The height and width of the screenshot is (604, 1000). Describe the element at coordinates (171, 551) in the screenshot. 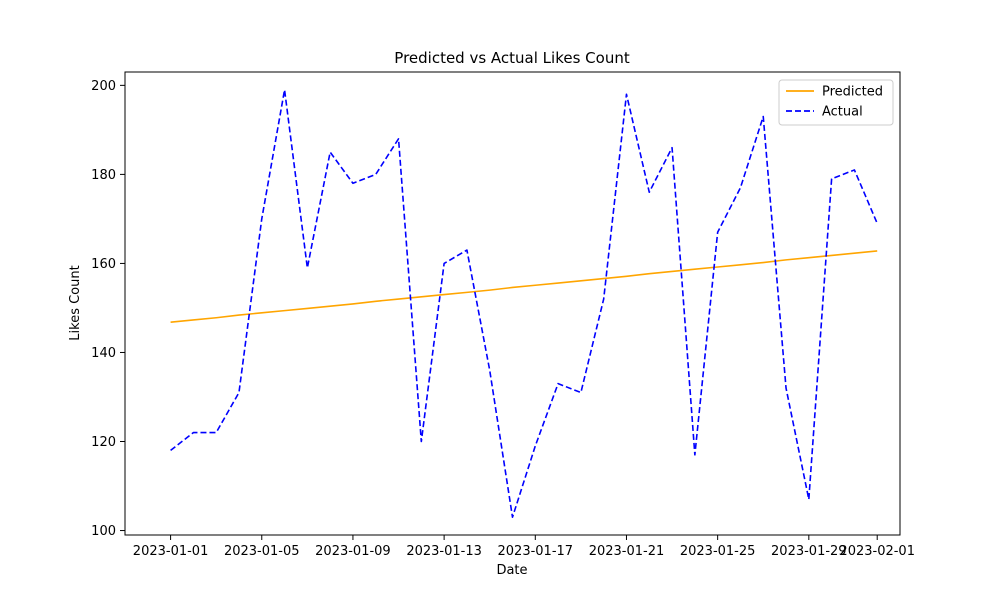

I see `x-tick-label: 2023-01-01` at that location.